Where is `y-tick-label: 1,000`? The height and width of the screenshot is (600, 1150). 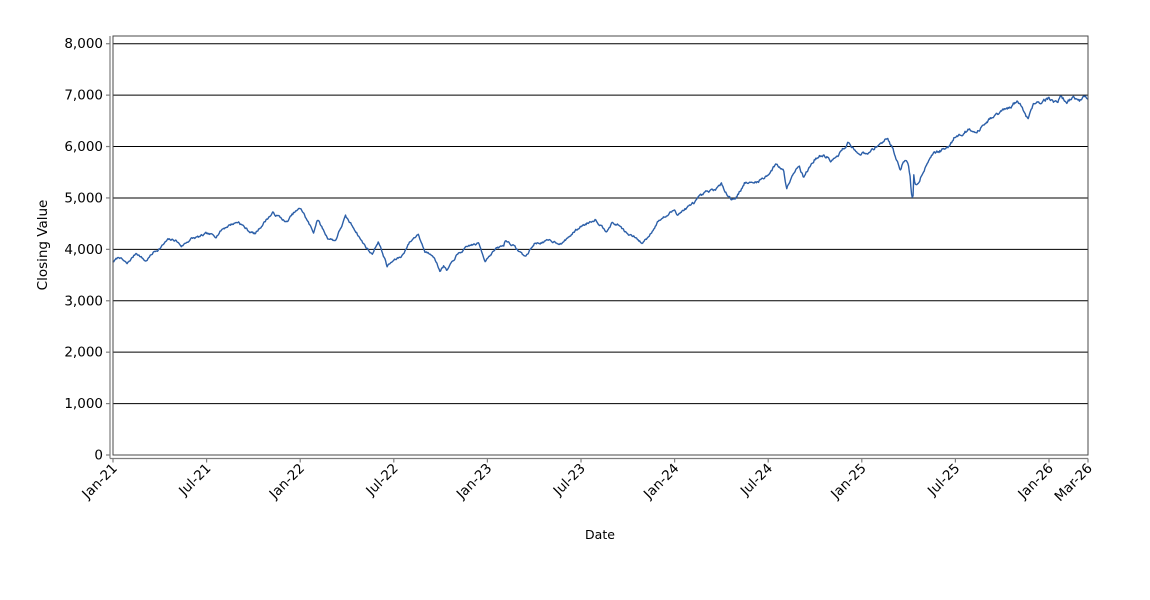
y-tick-label: 1,000 is located at coordinates (83, 404).